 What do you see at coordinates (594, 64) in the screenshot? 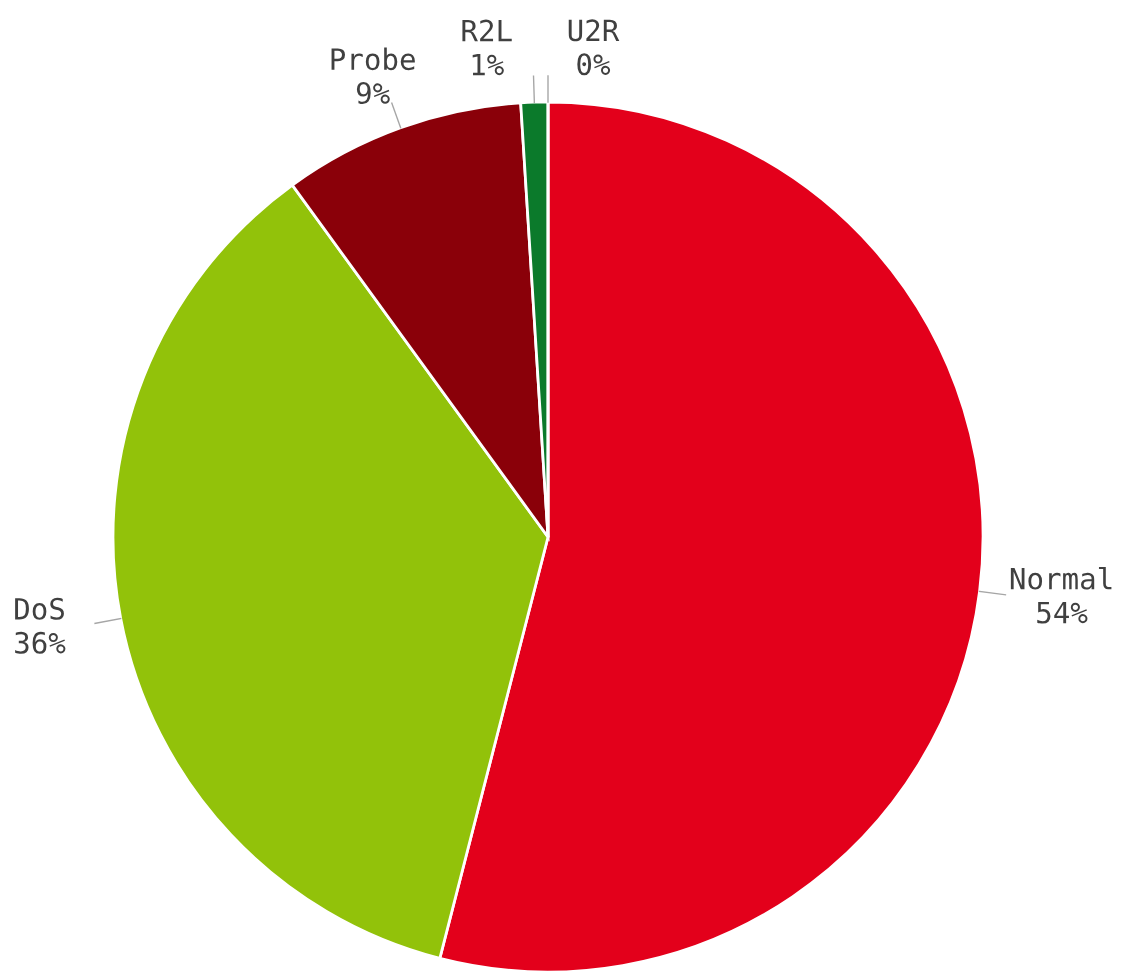
I see `text: 0%` at bounding box center [594, 64].